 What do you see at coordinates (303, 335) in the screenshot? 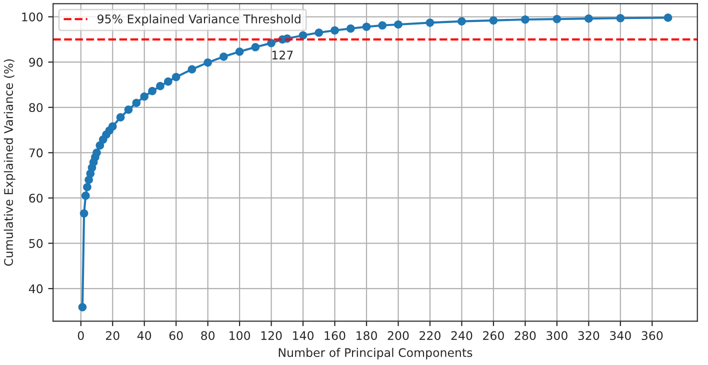
I see `x-tick-label: 140` at bounding box center [303, 335].